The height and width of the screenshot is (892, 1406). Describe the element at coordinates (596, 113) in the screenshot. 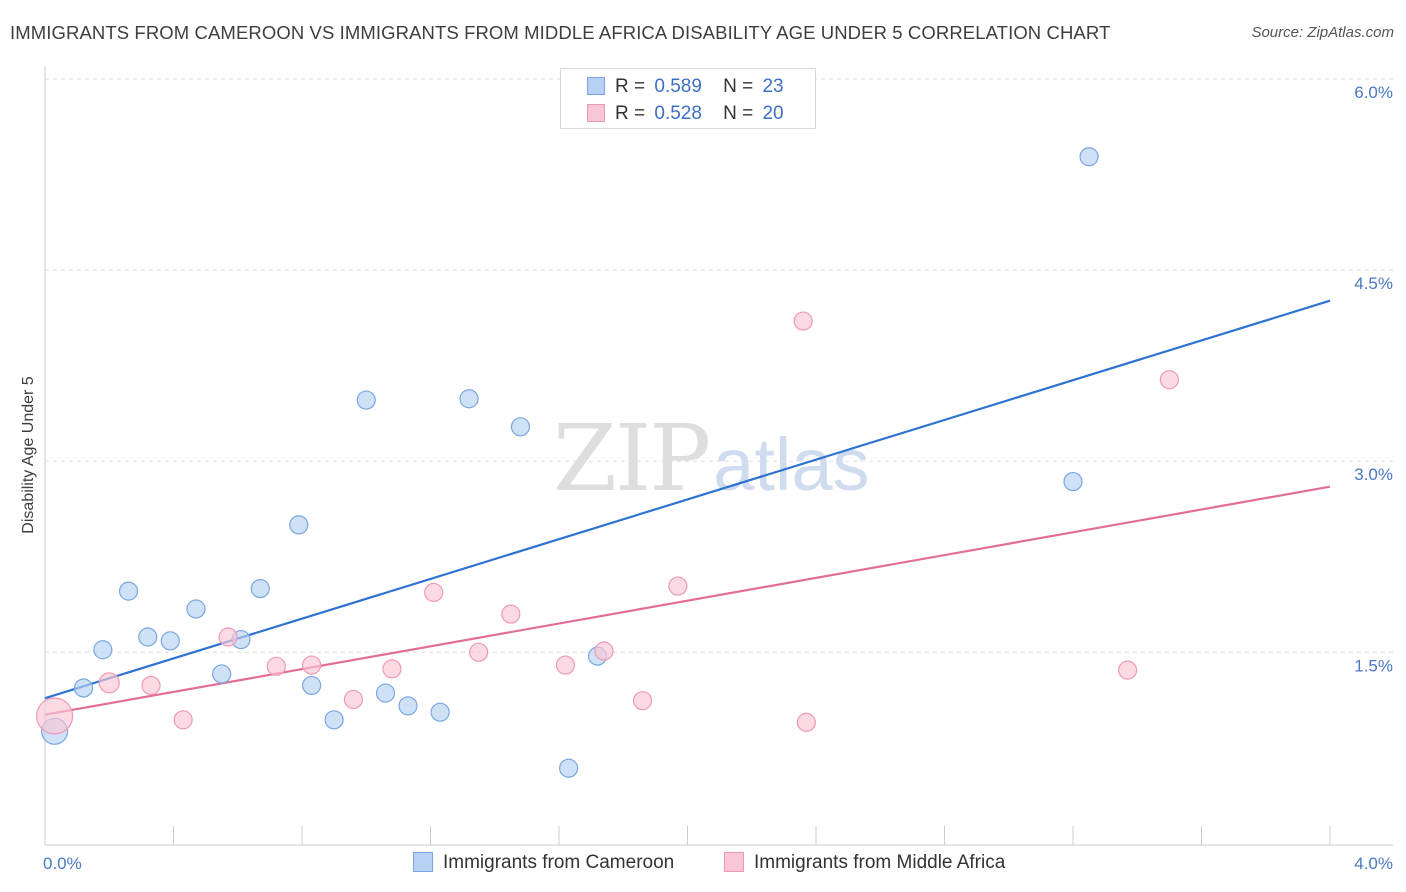

I see `legend-swatch-middle-africa` at that location.